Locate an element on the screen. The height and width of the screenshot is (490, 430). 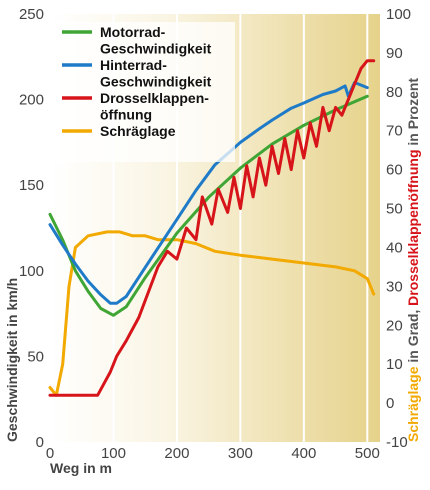
y-tick-left: 0 is located at coordinates (40, 442).